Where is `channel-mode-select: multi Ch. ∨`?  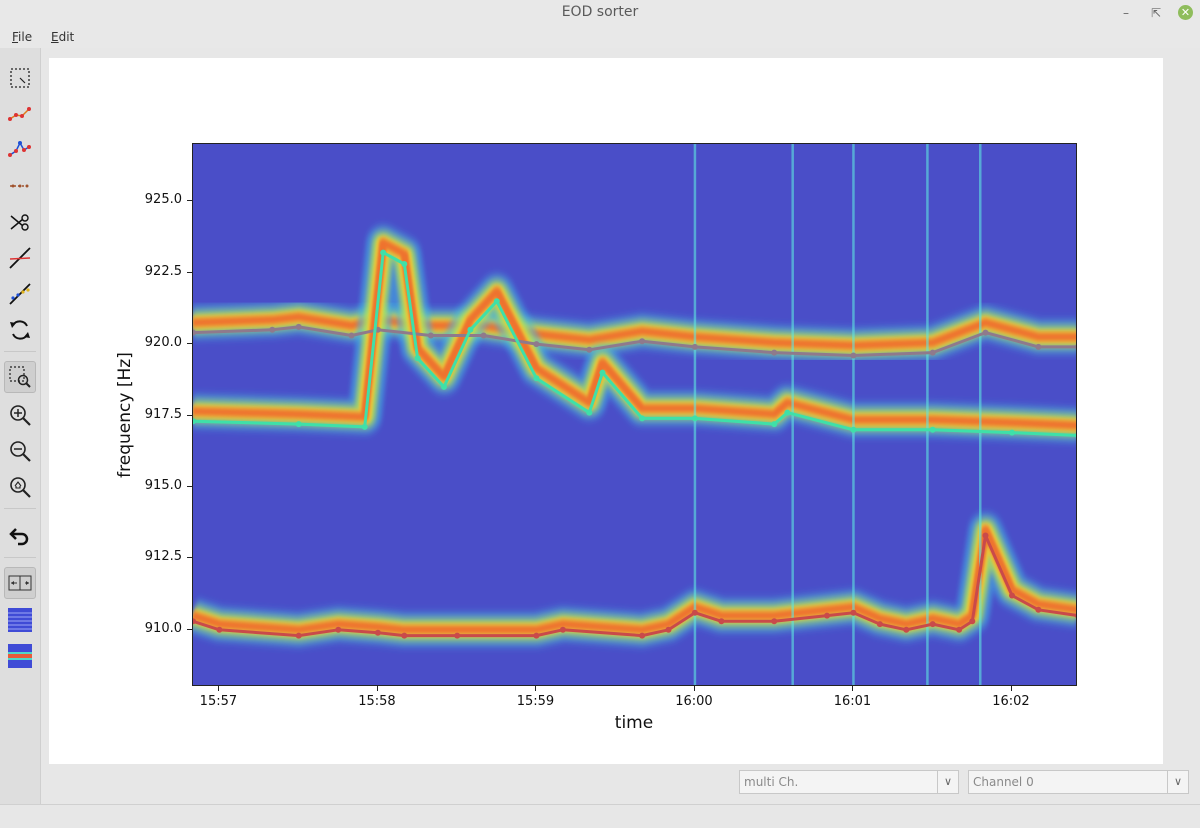 channel-mode-select: multi Ch. ∨ is located at coordinates (849, 782).